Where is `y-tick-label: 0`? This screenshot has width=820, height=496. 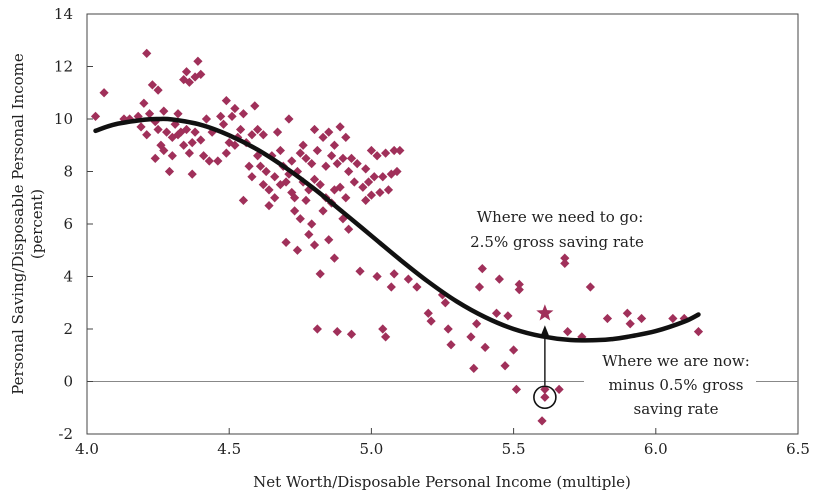
y-tick-label: 0 is located at coordinates (68, 382).